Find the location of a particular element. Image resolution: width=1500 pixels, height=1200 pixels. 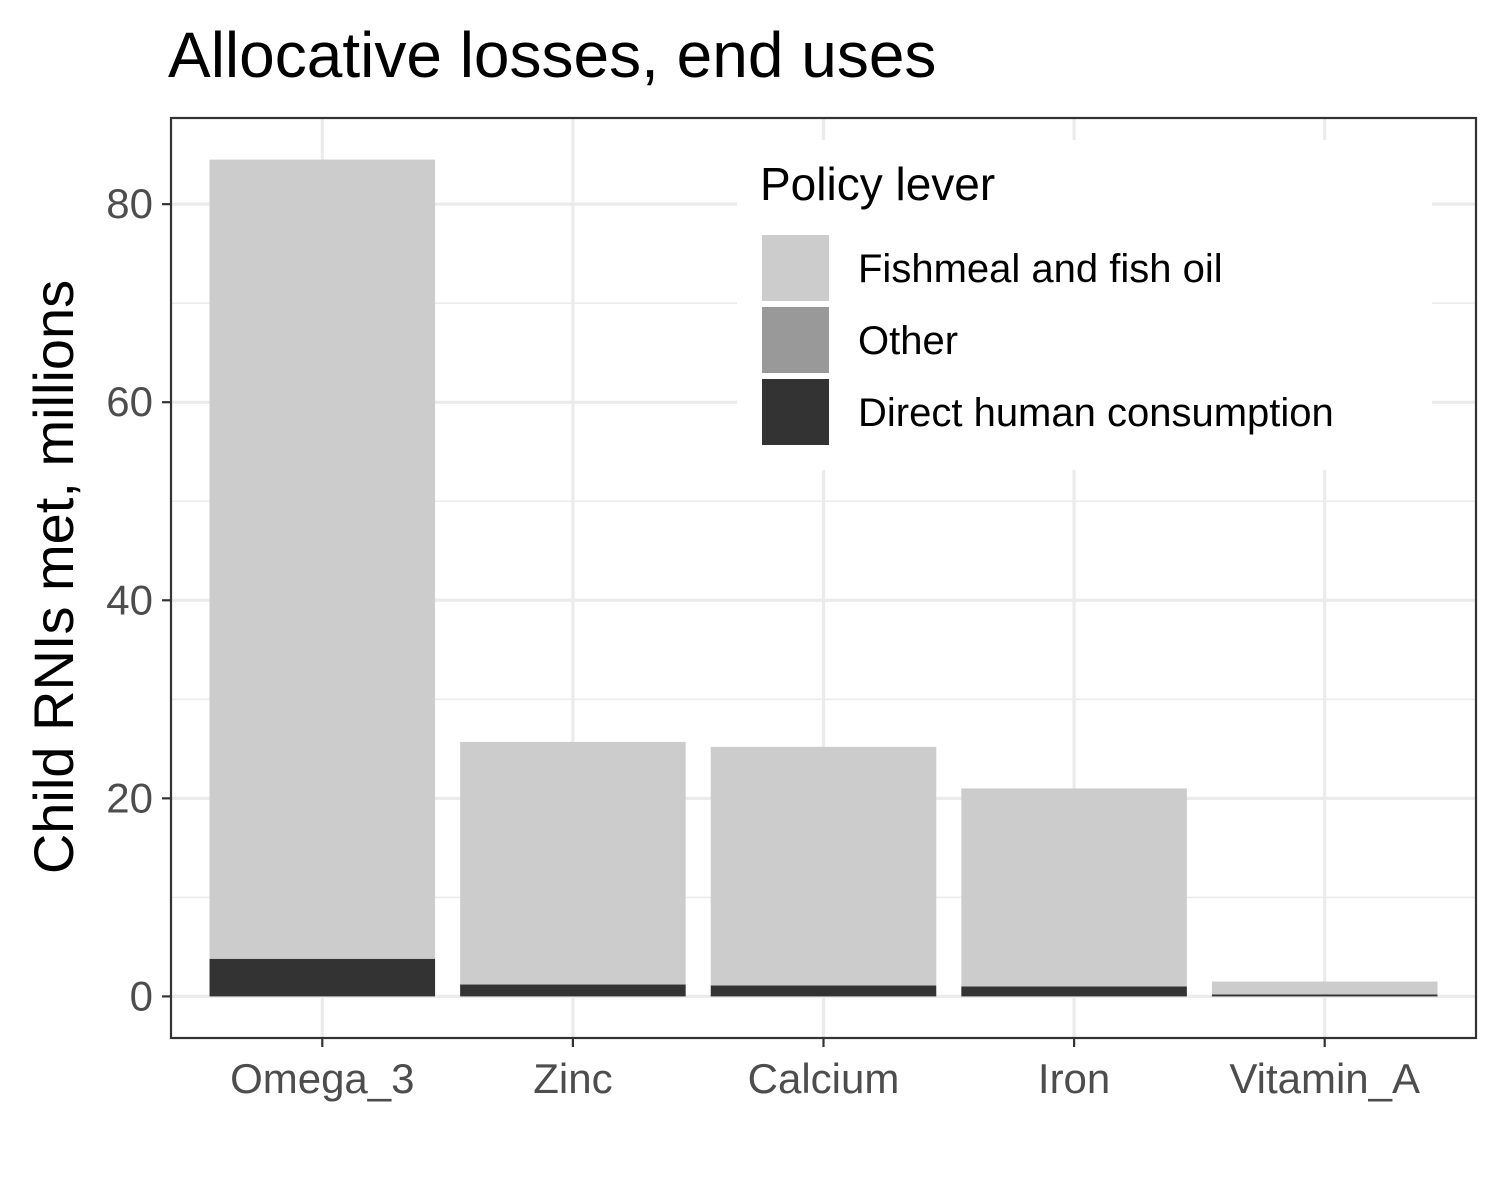

y-axis: 0 20 40 60 80 is located at coordinates (138, 599).